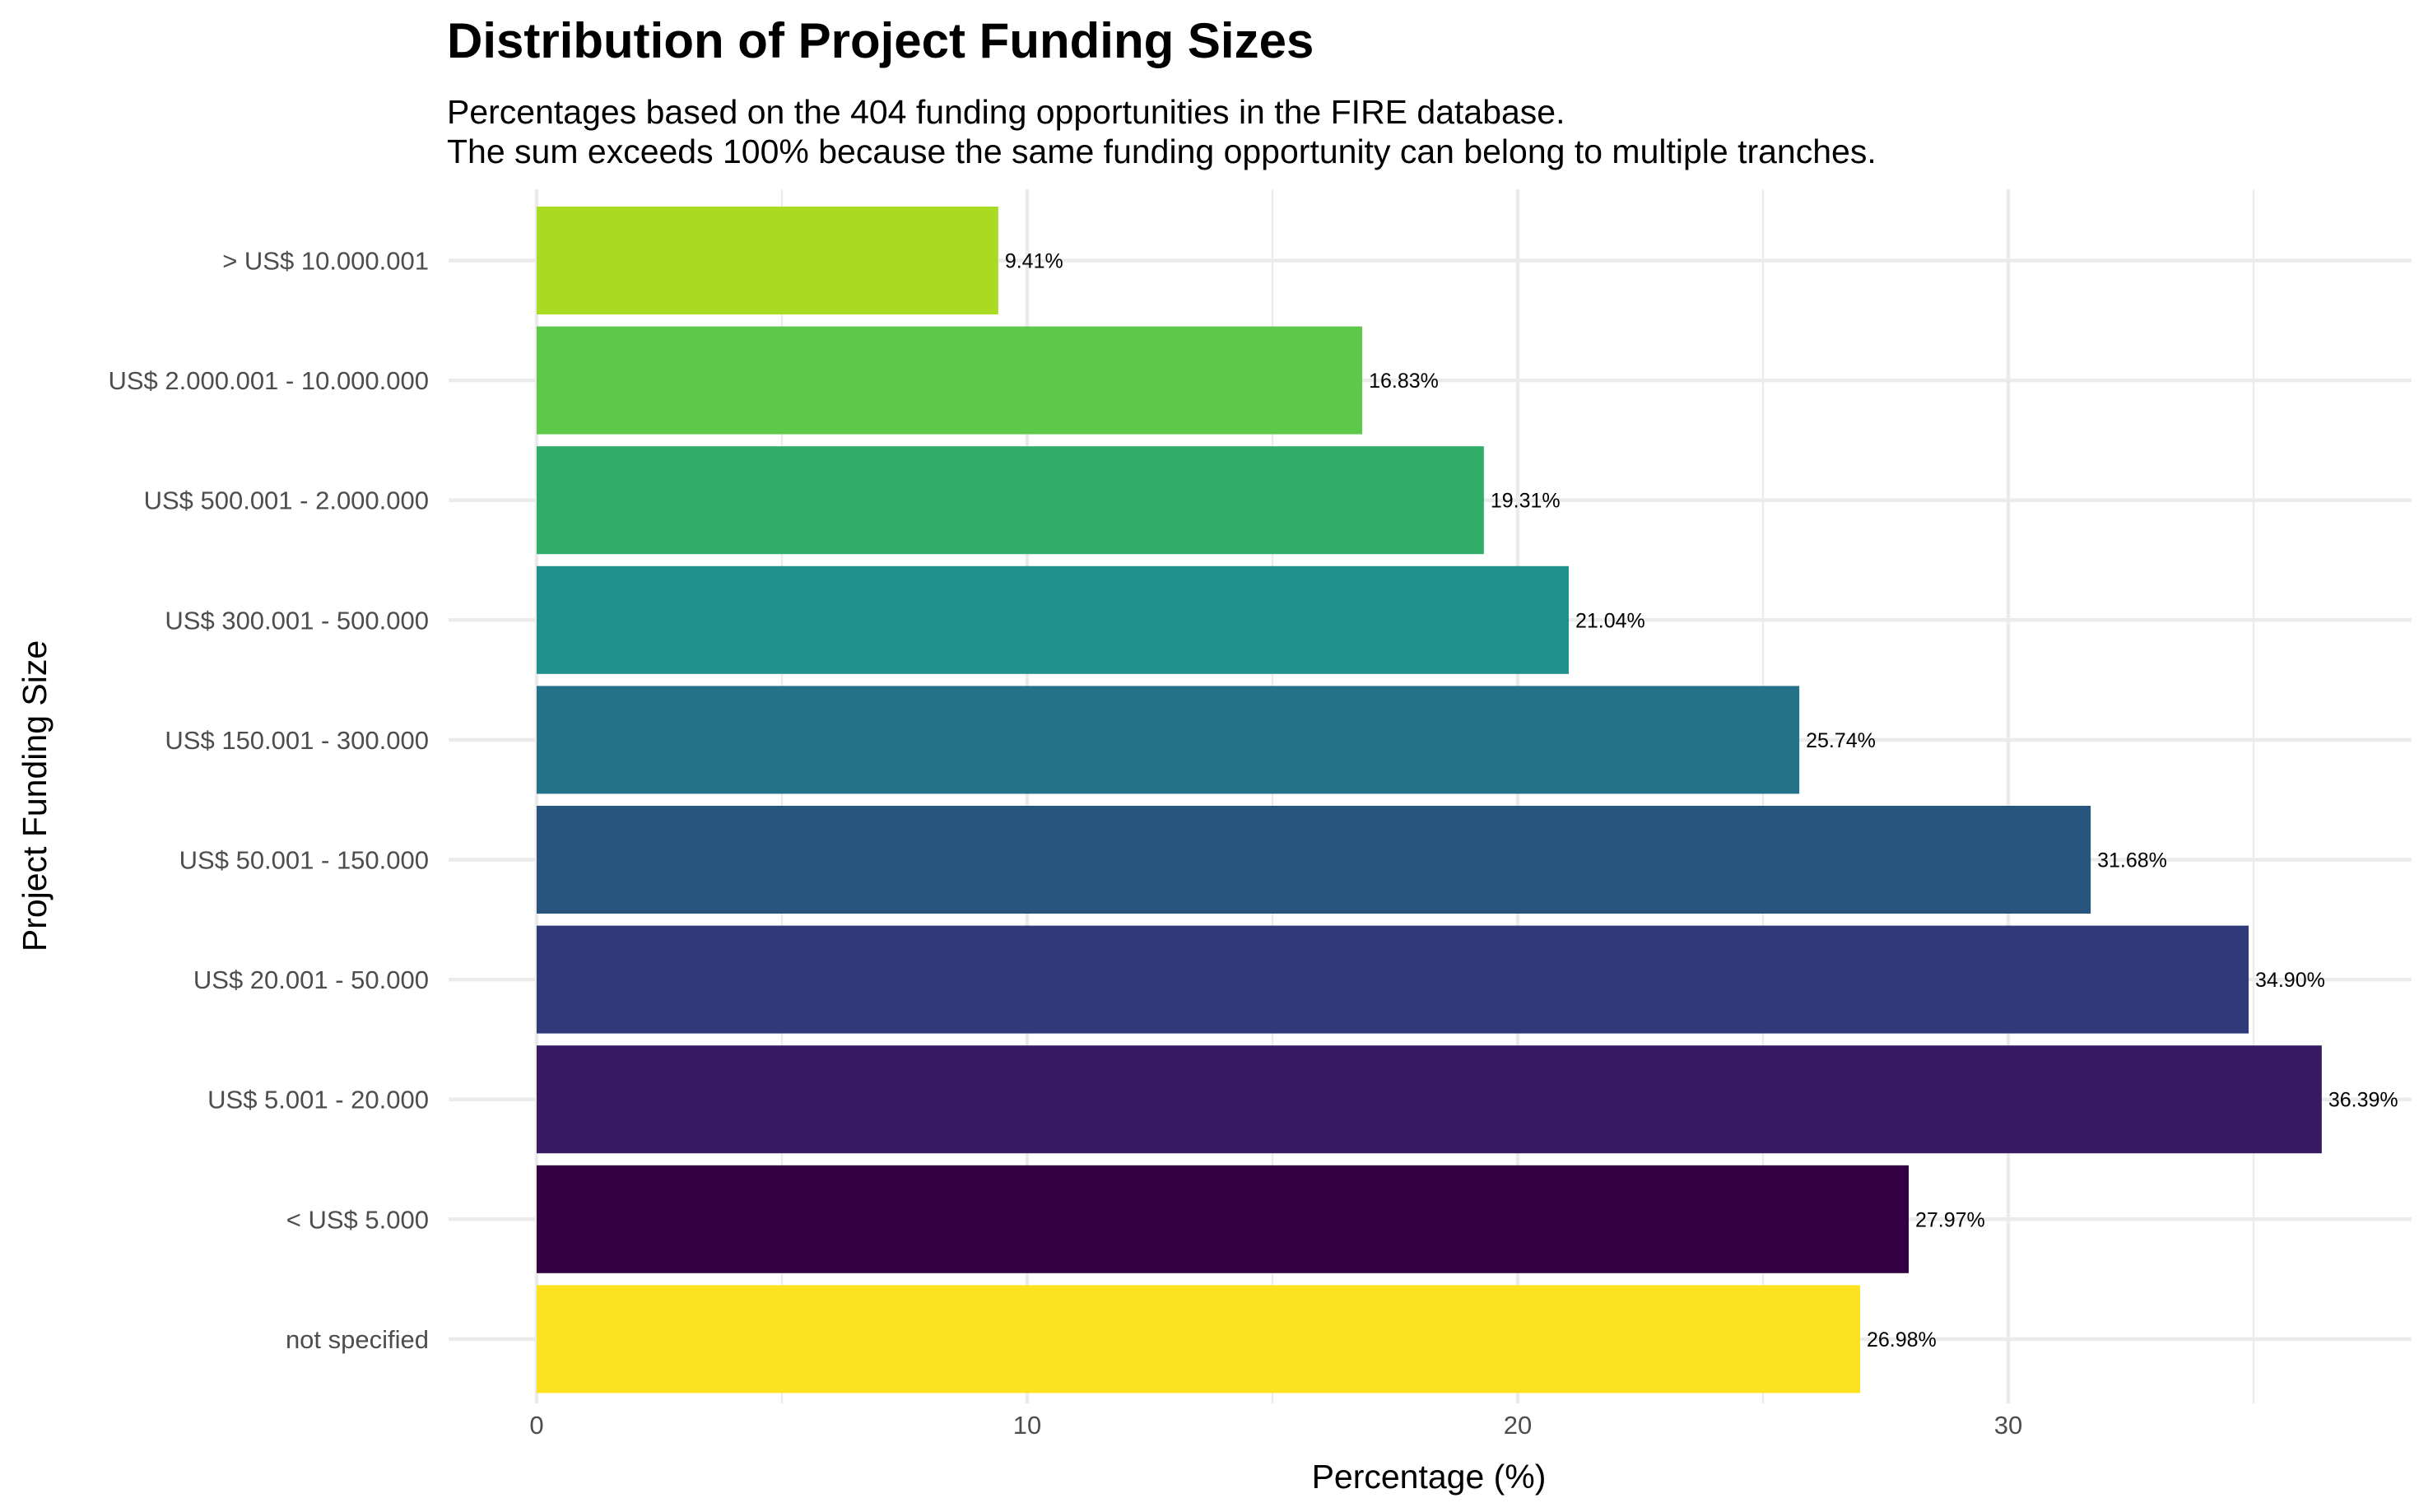 The height and width of the screenshot is (1512, 2419). What do you see at coordinates (2363, 1100) in the screenshot?
I see `data-label: 36.39%` at bounding box center [2363, 1100].